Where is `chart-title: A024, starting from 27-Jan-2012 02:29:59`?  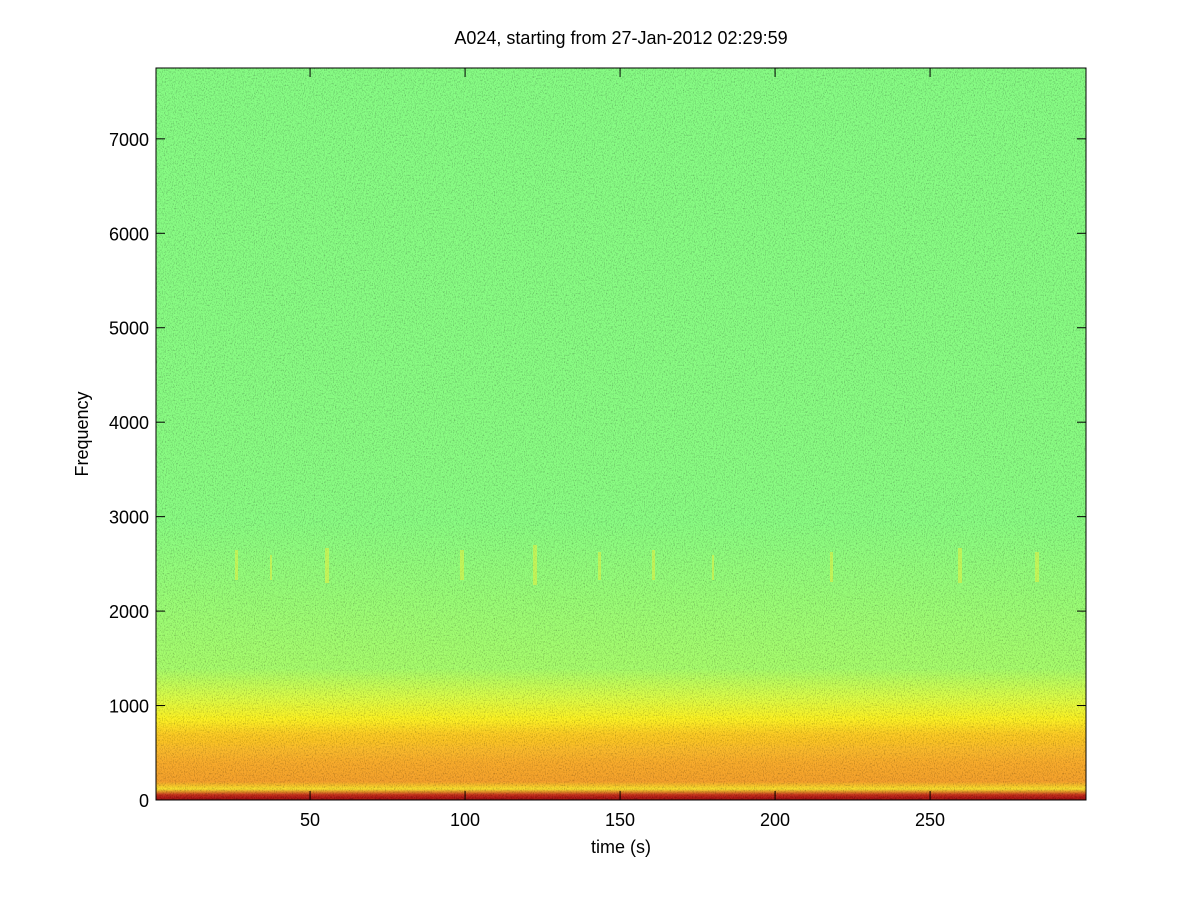
chart-title: A024, starting from 27-Jan-2012 02:29:59 is located at coordinates (620, 38).